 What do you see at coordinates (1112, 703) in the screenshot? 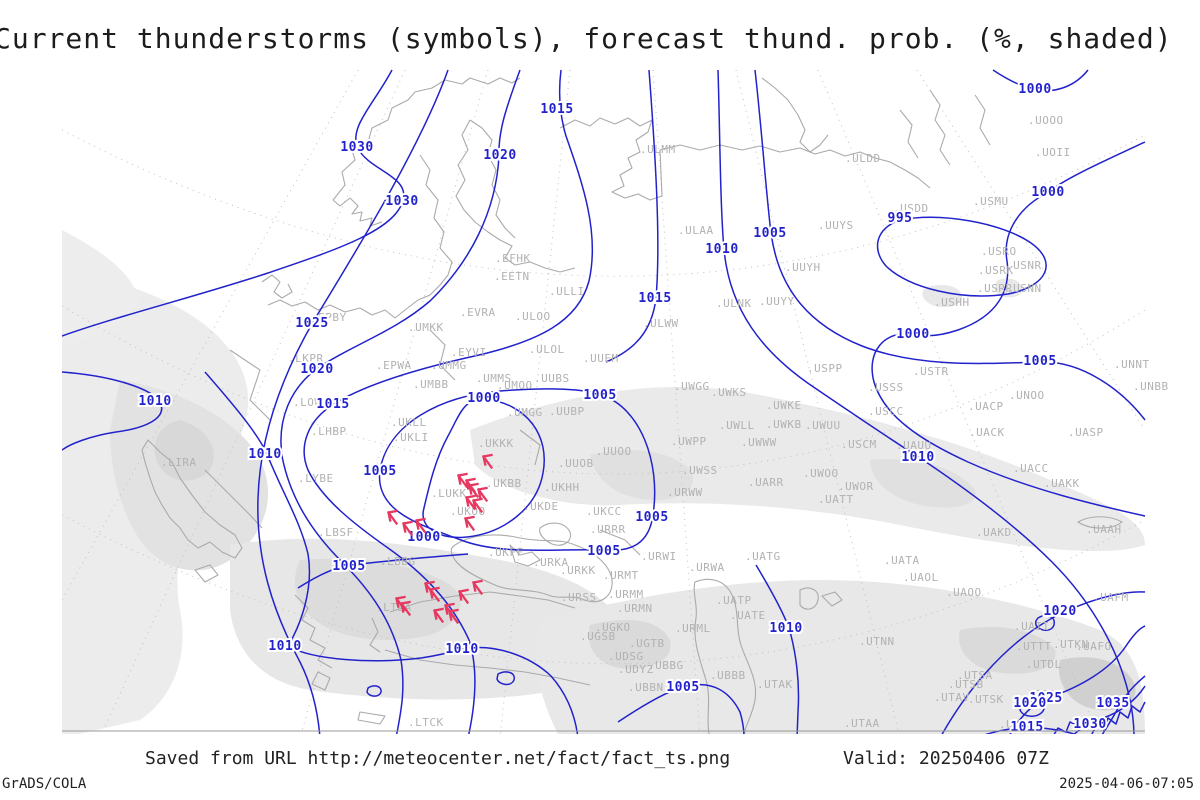
I see `isobar-label: 1035` at bounding box center [1112, 703].